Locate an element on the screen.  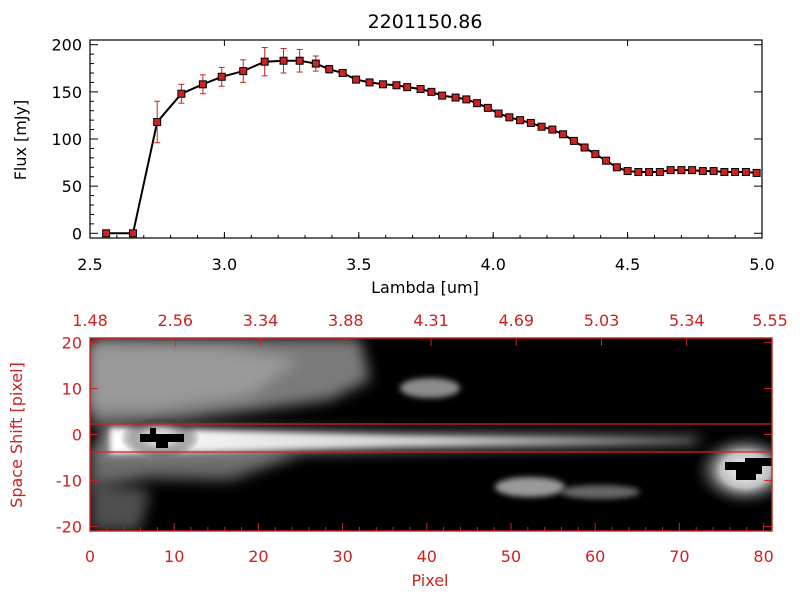
image-x-tick-label: 20 is located at coordinates (258, 556).